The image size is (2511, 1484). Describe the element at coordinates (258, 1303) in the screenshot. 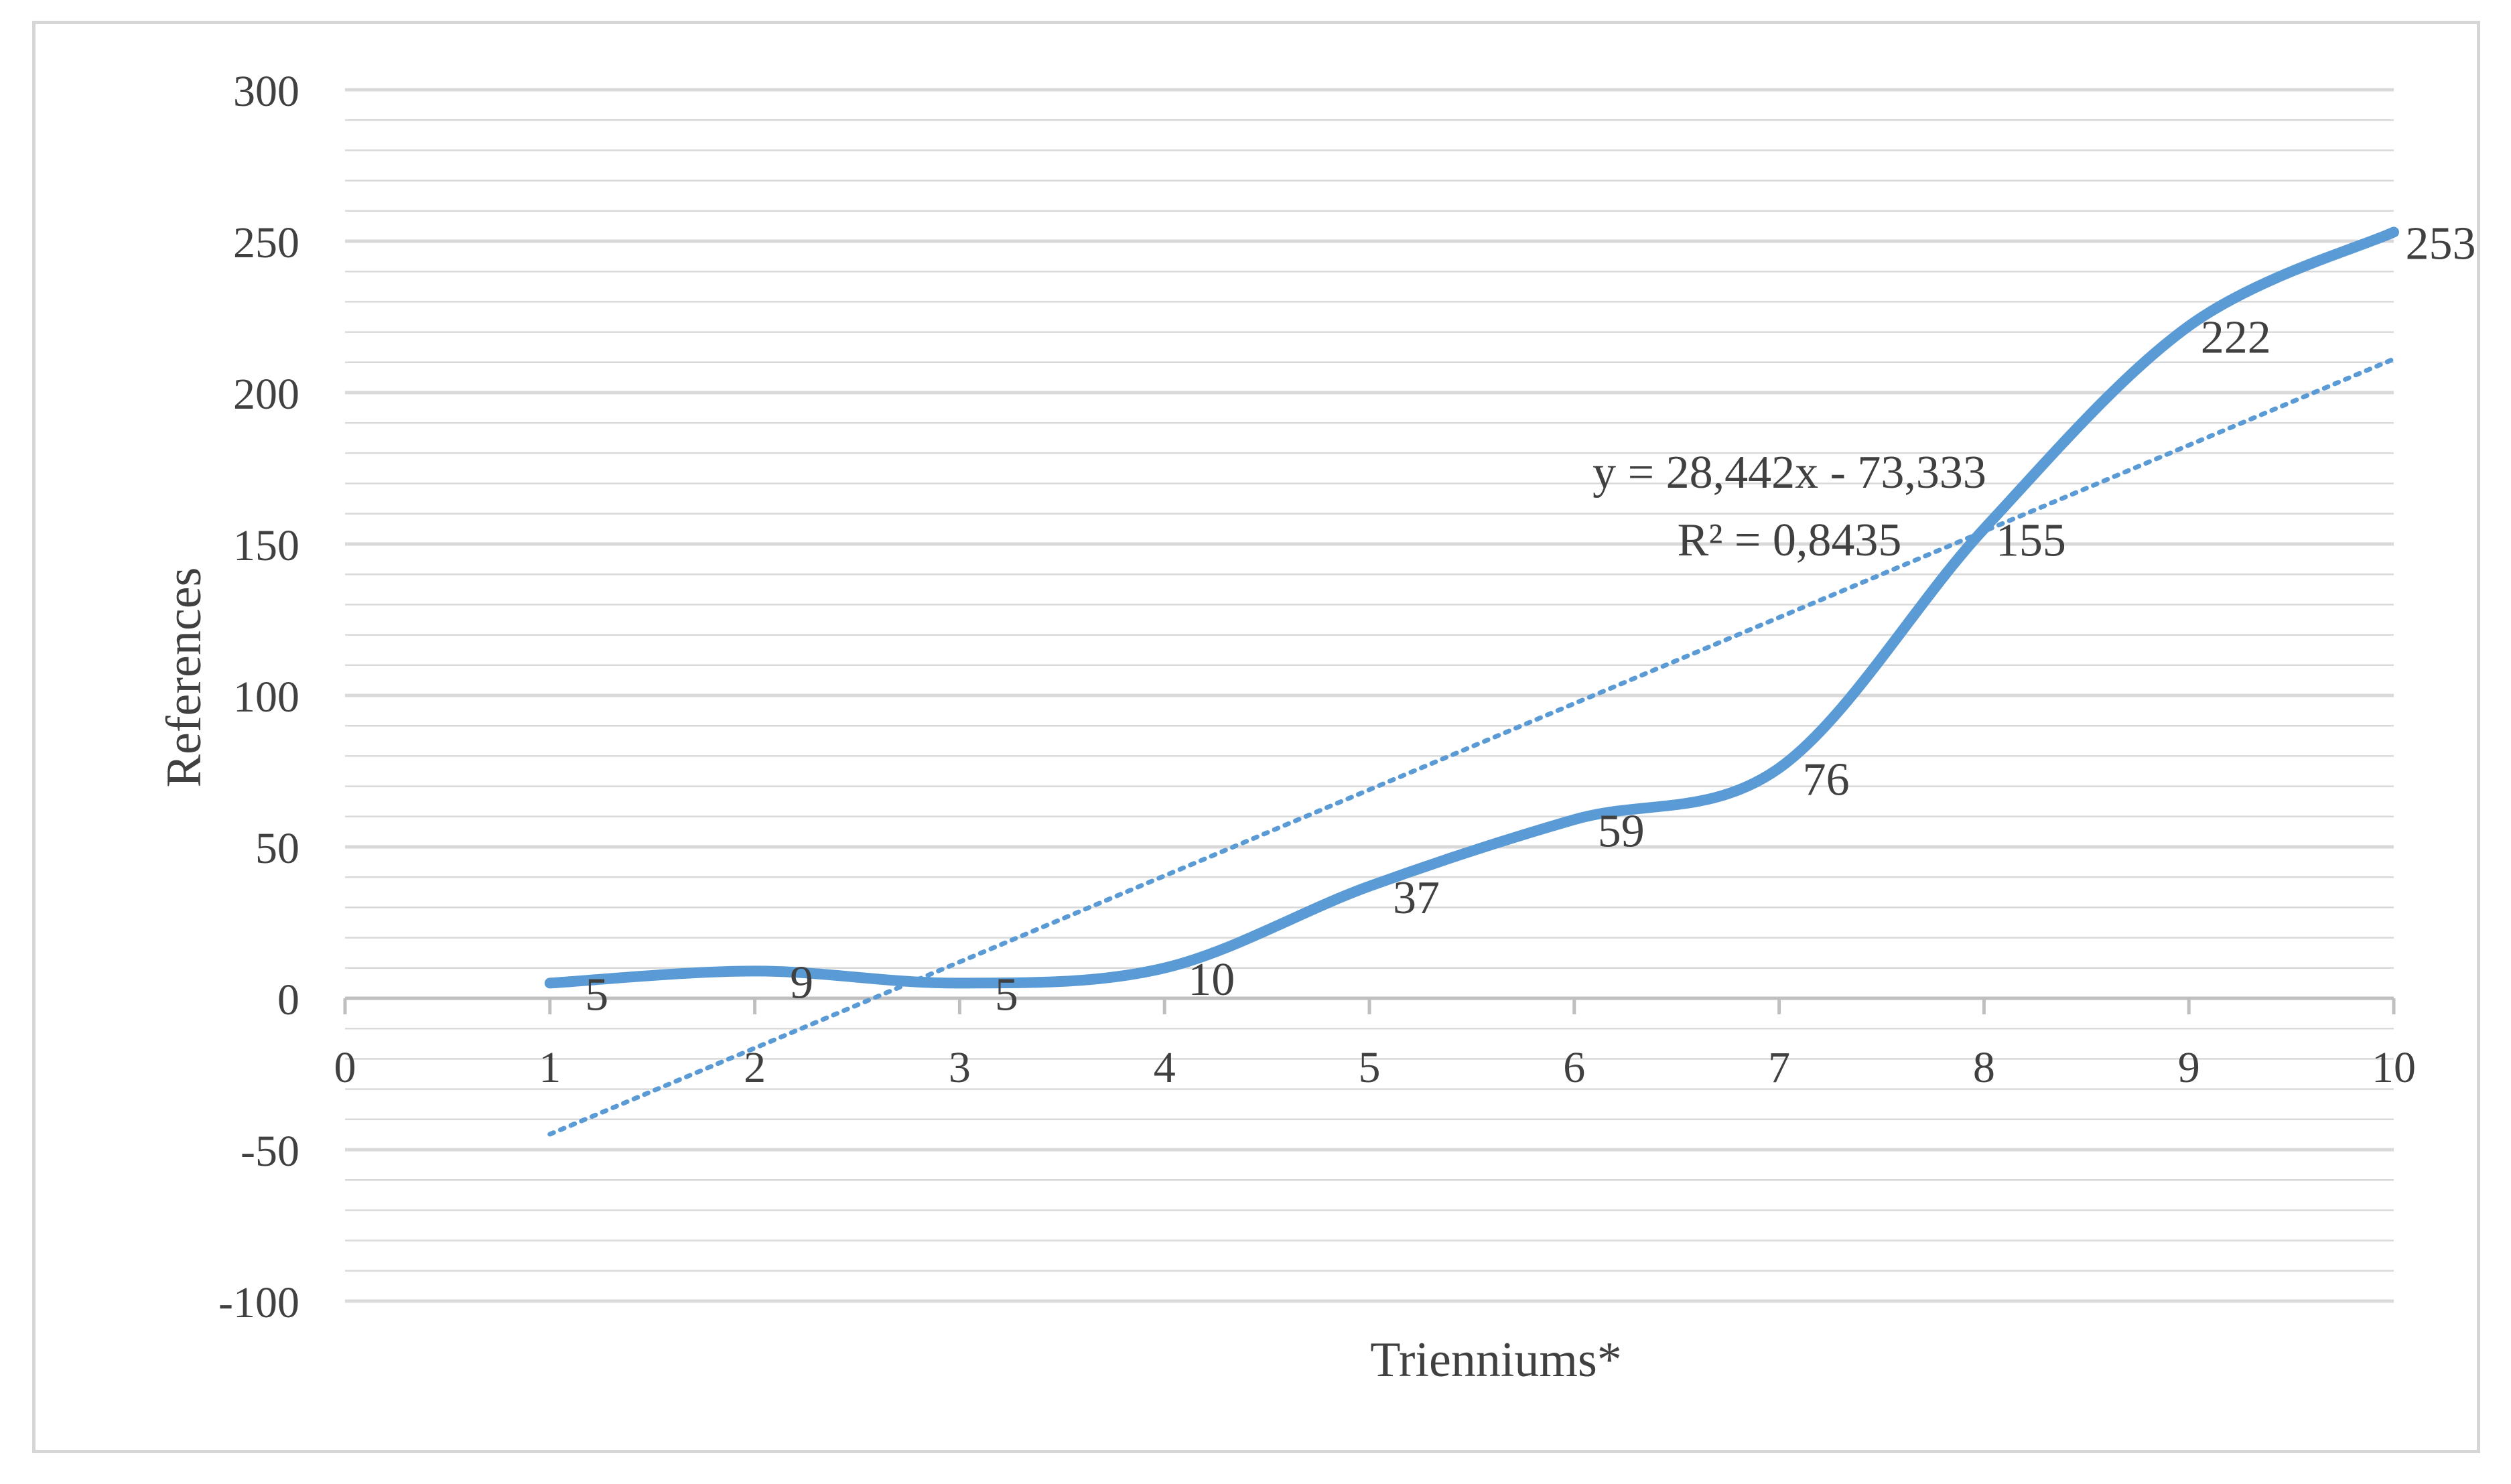

I see `y-tick-label: -100` at that location.